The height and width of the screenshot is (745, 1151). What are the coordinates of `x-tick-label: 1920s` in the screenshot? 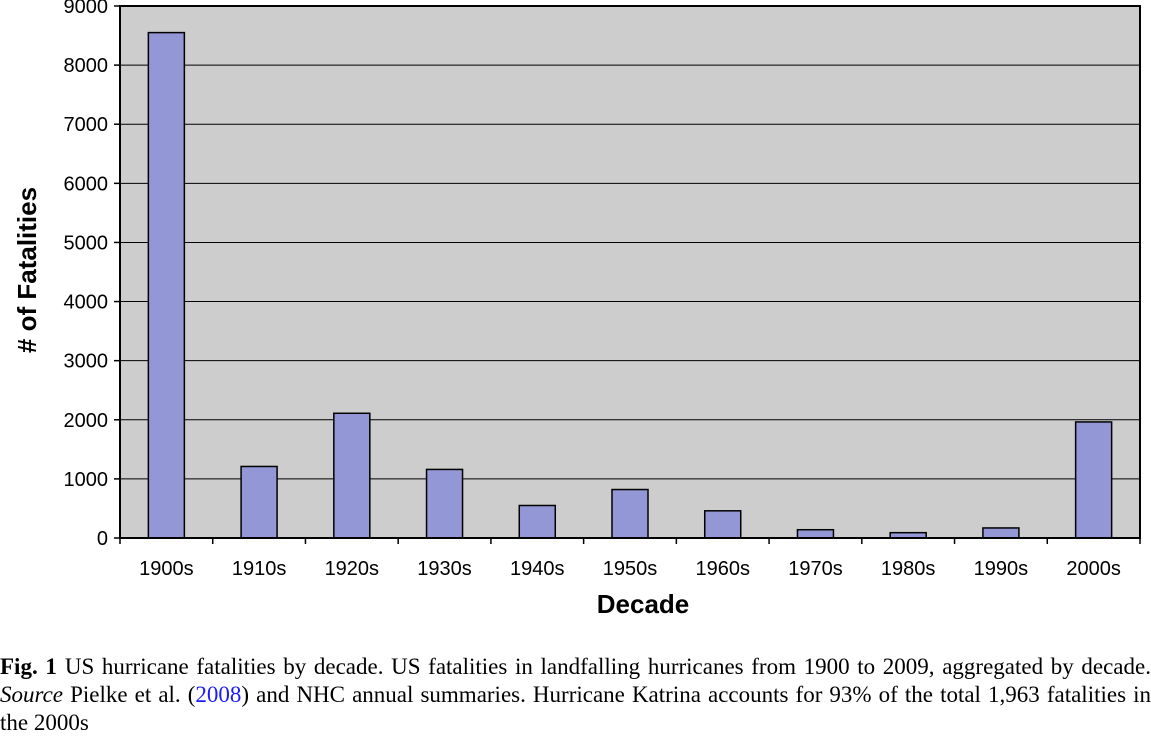 It's located at (352, 569).